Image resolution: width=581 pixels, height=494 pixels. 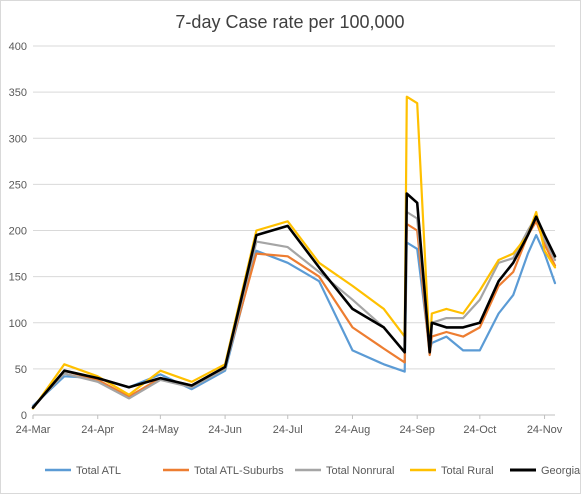 I want to click on x-tick-label: 24-Aug, so click(x=352, y=430).